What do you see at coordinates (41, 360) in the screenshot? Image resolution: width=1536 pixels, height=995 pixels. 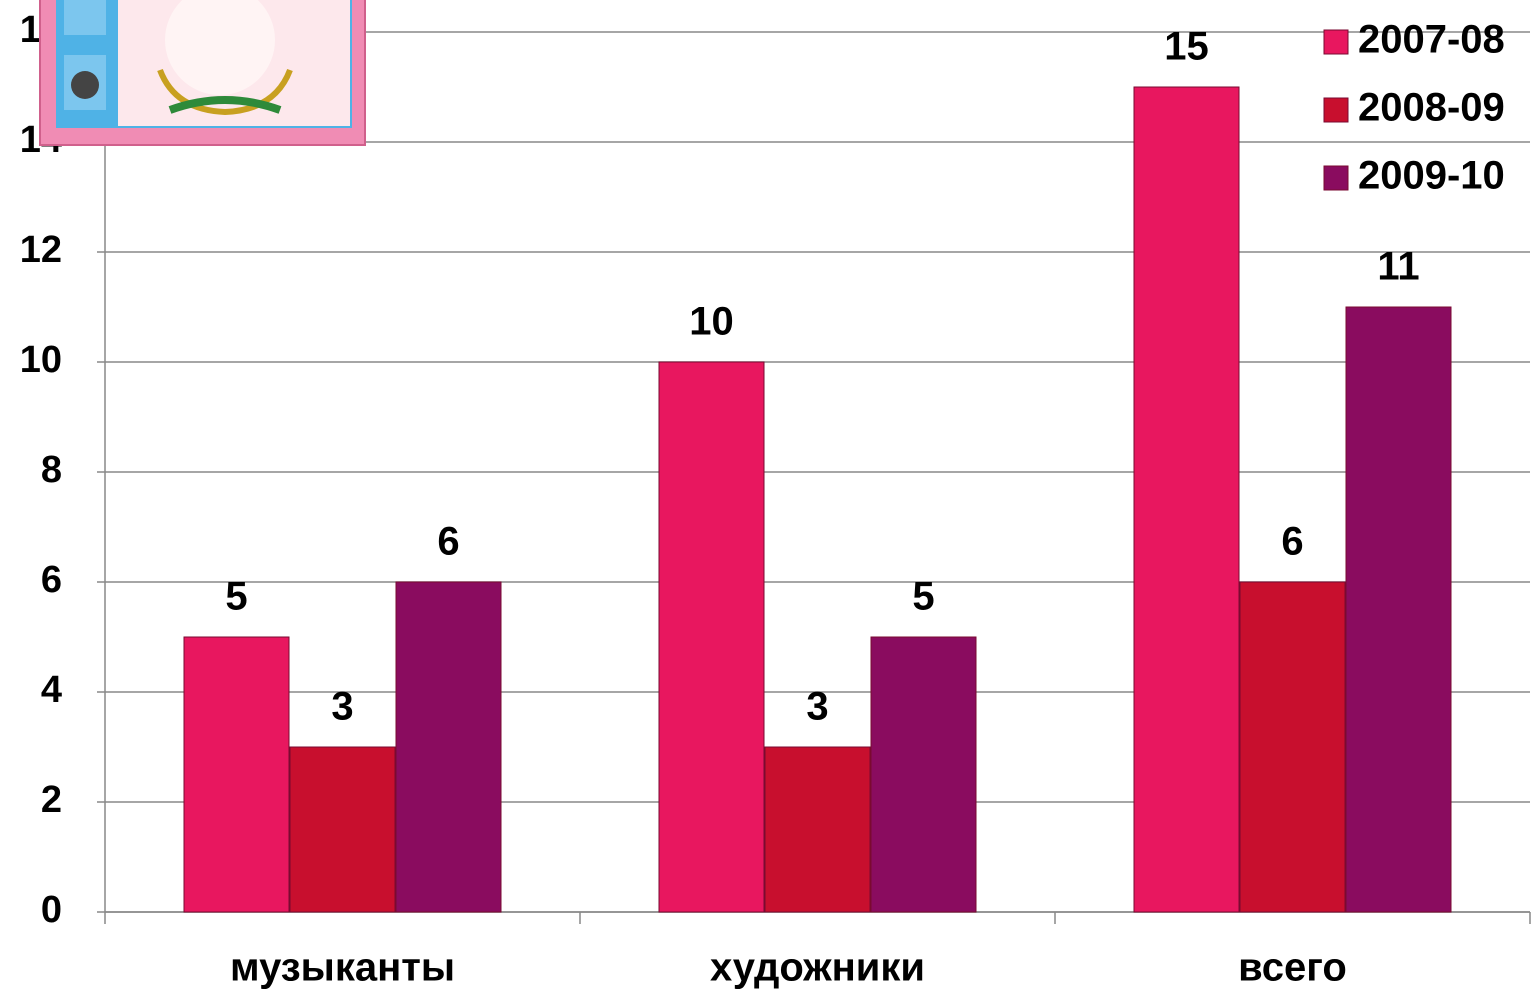 I see `y-tick-label: 10` at bounding box center [41, 360].